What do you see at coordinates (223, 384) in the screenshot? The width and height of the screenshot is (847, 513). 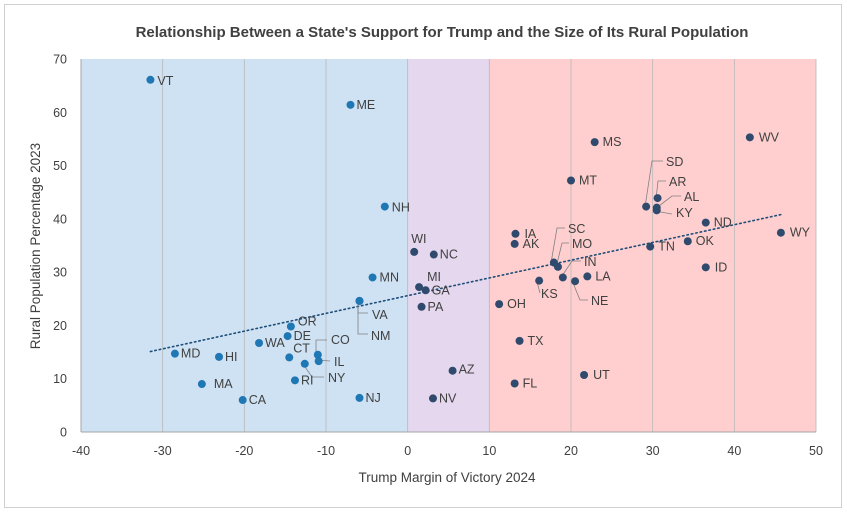 I see `point-label-ma: MA` at bounding box center [223, 384].